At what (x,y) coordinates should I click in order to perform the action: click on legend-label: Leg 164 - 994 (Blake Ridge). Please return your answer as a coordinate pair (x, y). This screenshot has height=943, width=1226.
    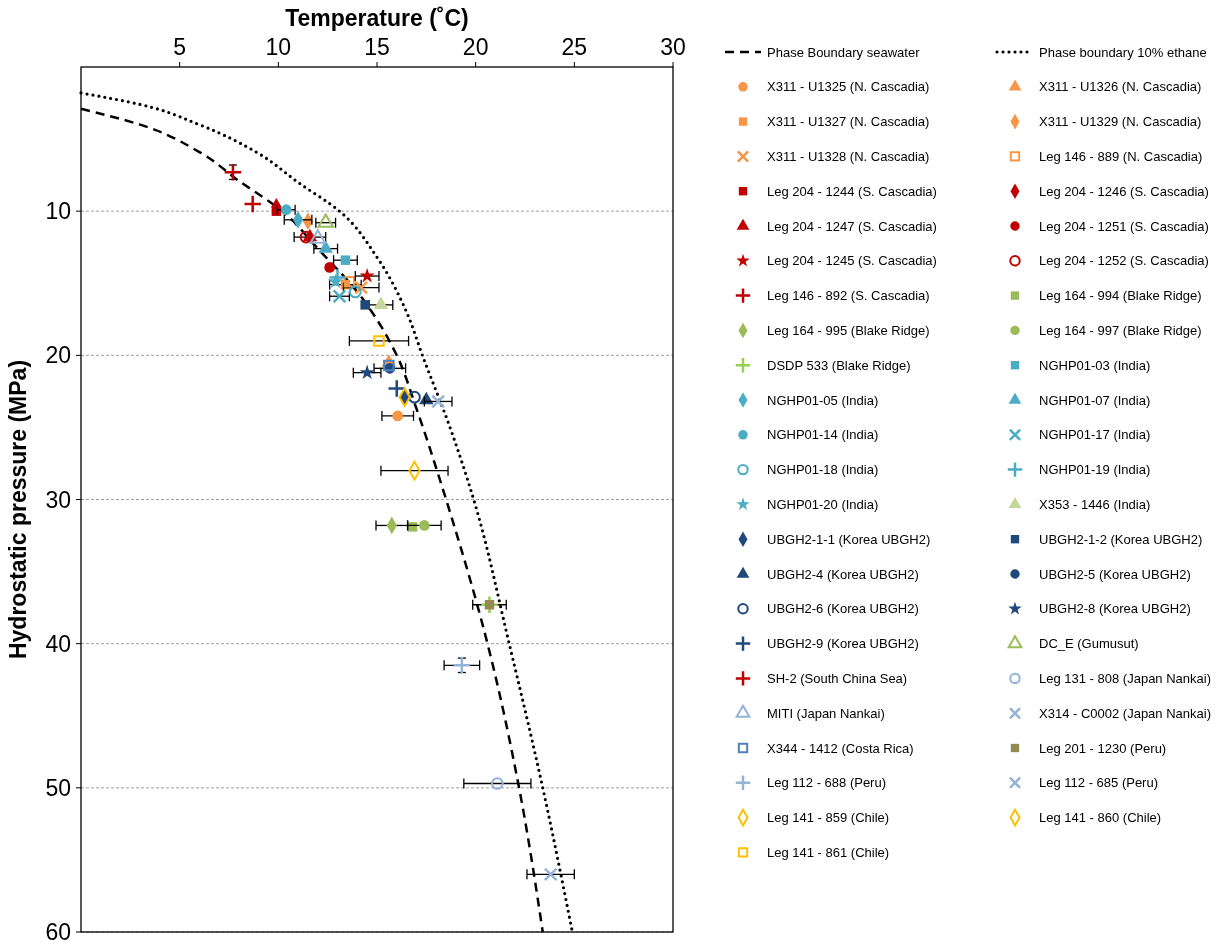
    Looking at the image, I should click on (1120, 296).